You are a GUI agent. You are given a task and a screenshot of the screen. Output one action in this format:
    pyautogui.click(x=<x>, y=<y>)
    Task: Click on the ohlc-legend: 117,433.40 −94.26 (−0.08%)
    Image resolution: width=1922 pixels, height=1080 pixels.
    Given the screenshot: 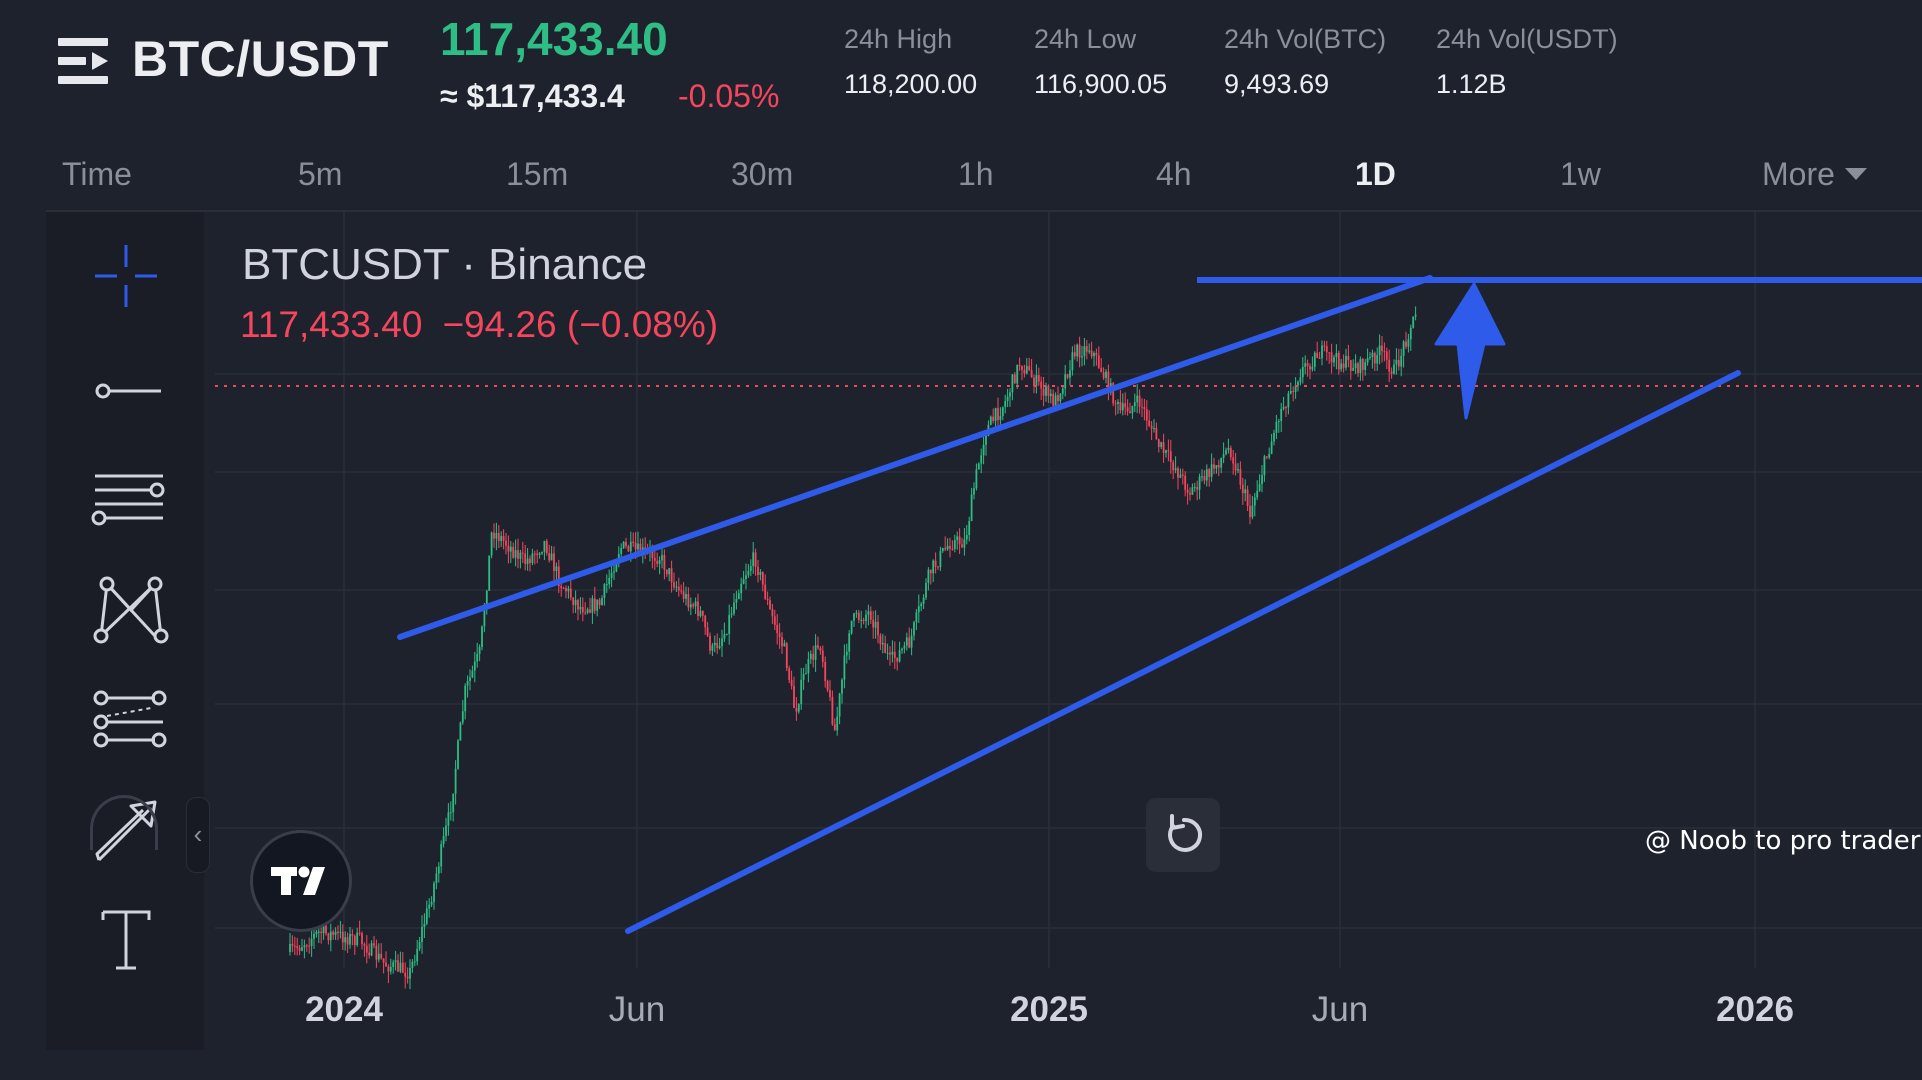 What is the action you would take?
    pyautogui.click(x=489, y=325)
    